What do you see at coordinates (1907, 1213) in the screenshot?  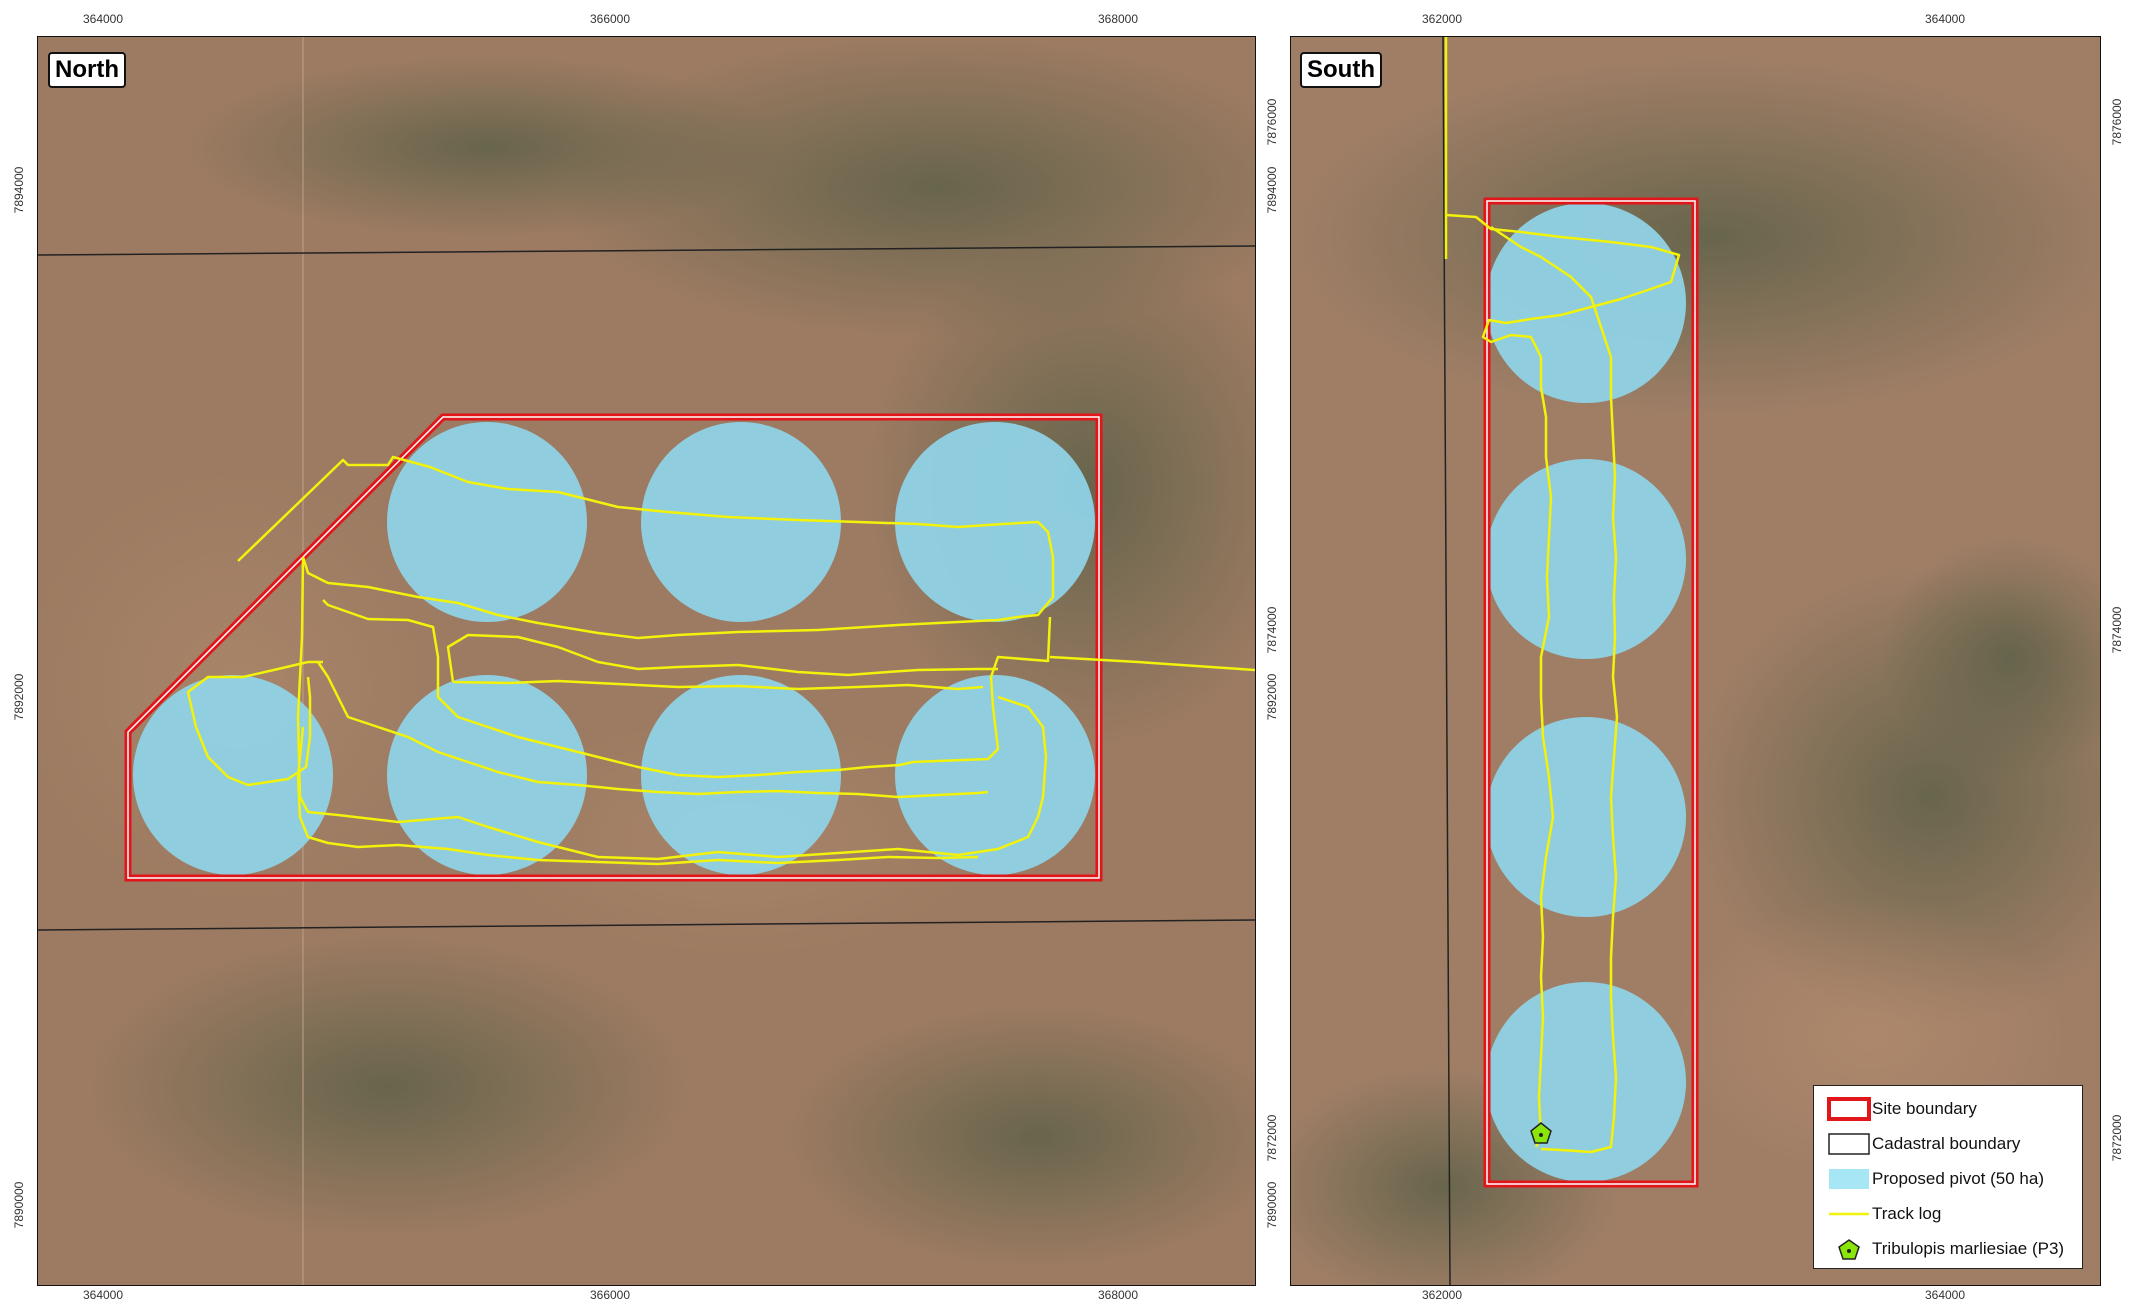 I see `legend-label: Track log` at bounding box center [1907, 1213].